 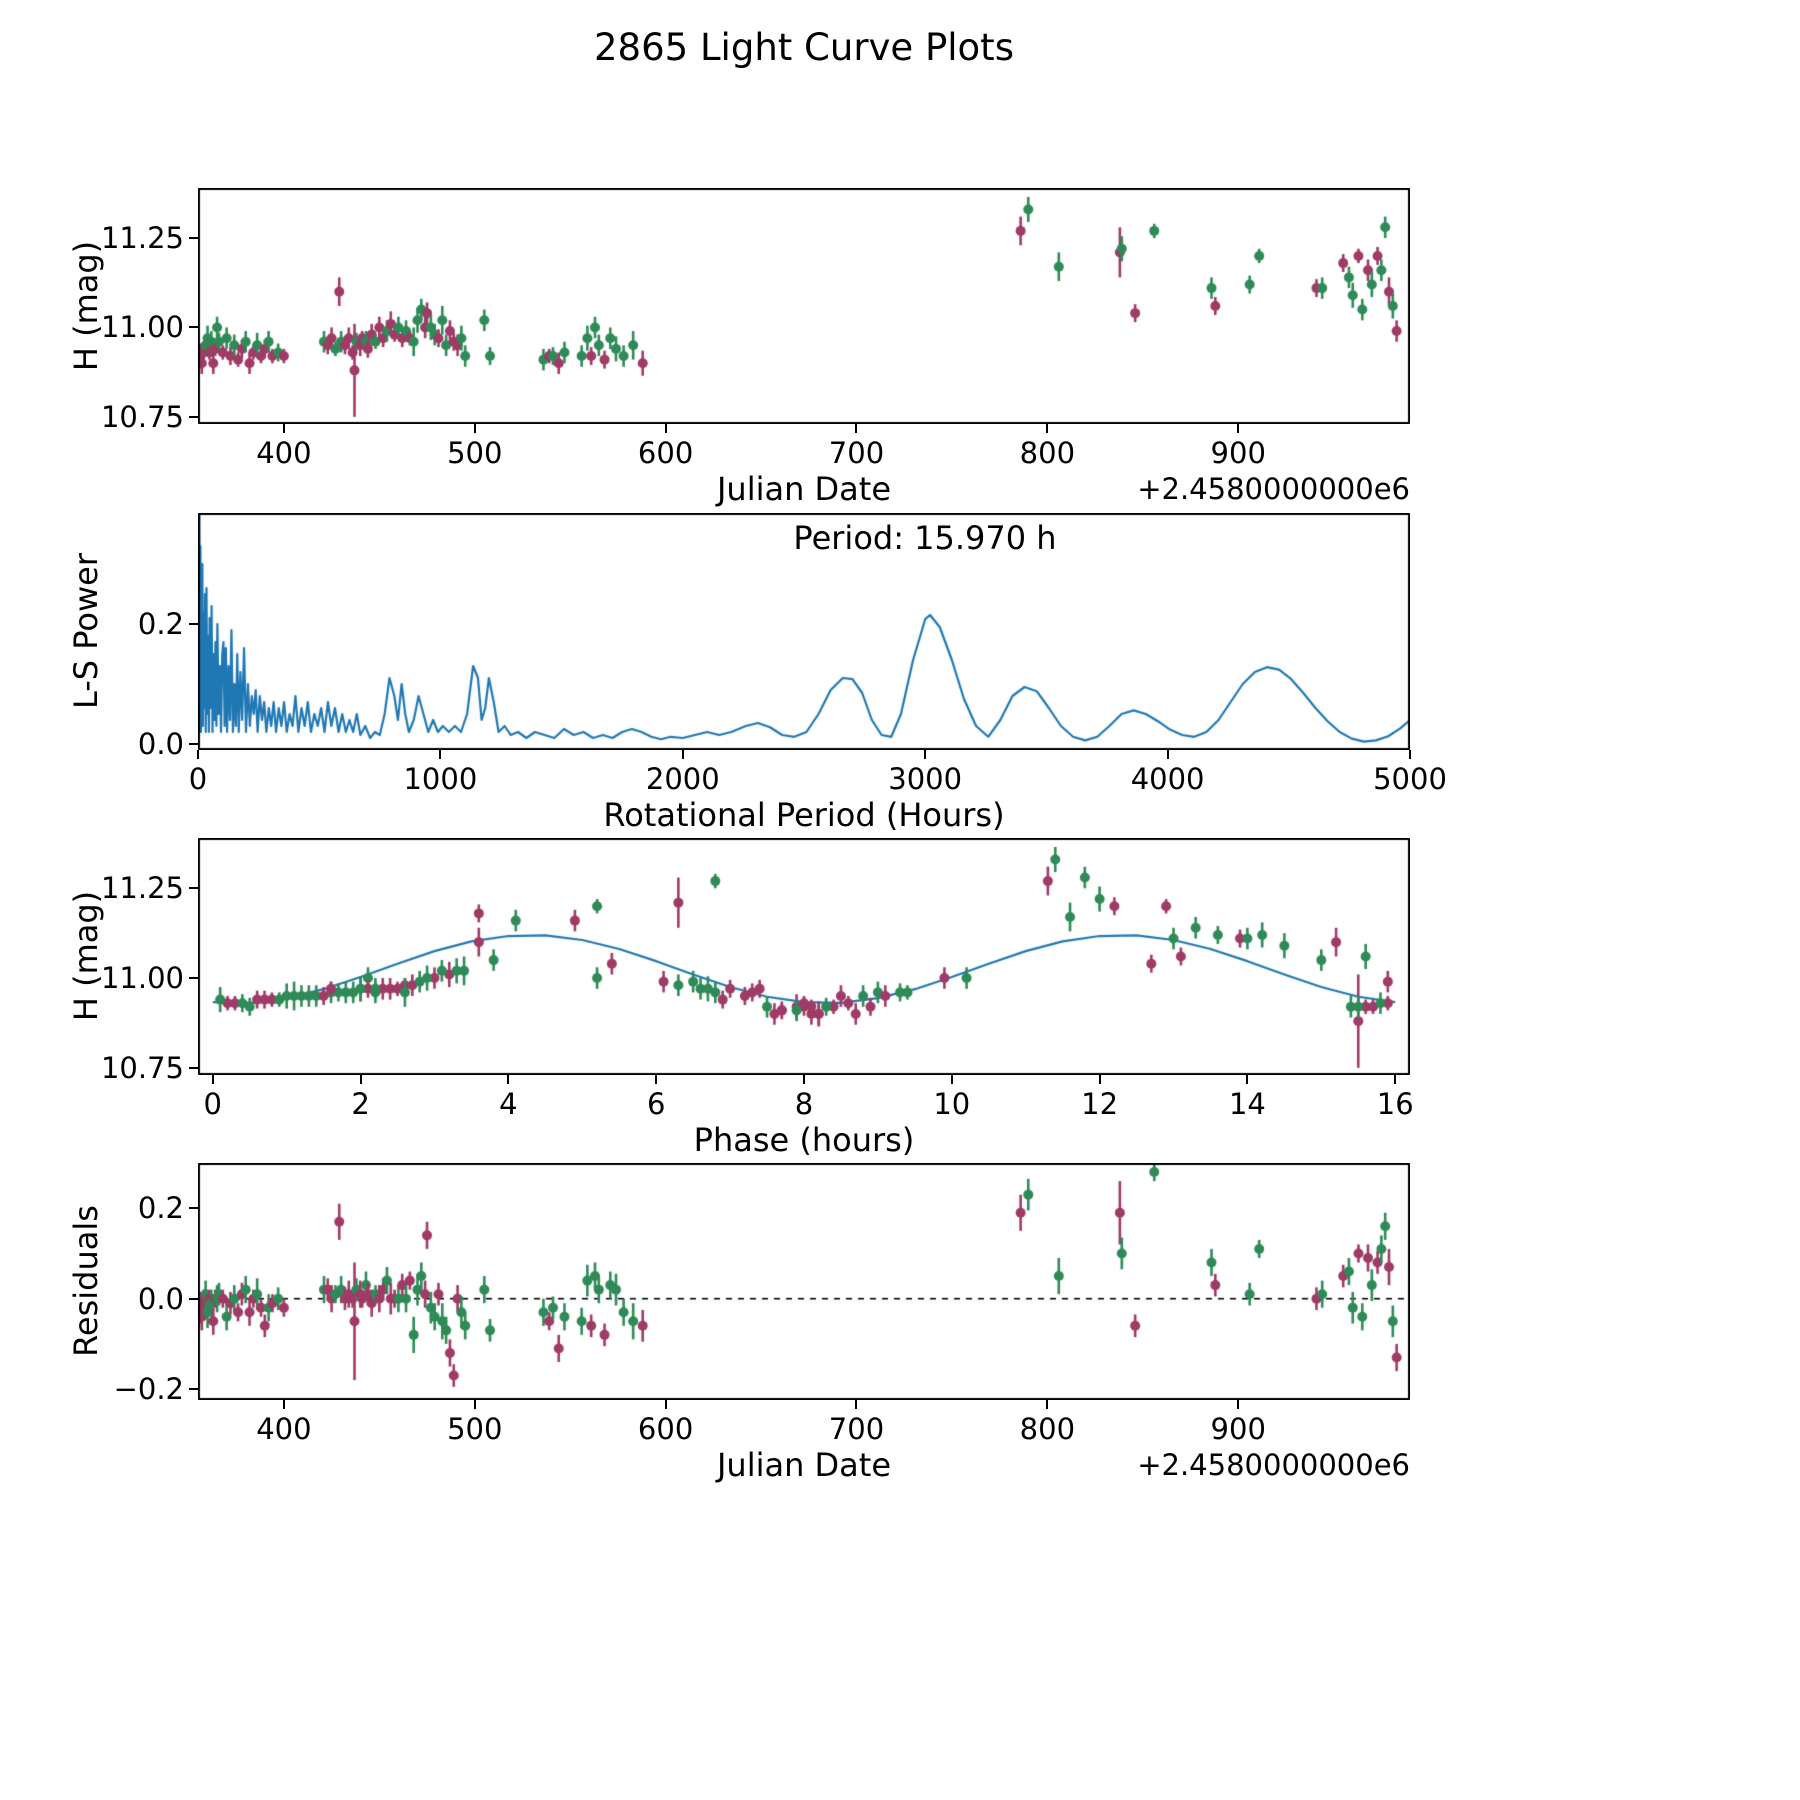 I want to click on offset-label-residuals: +2.4580000000e6, so click(x=1273, y=1465).